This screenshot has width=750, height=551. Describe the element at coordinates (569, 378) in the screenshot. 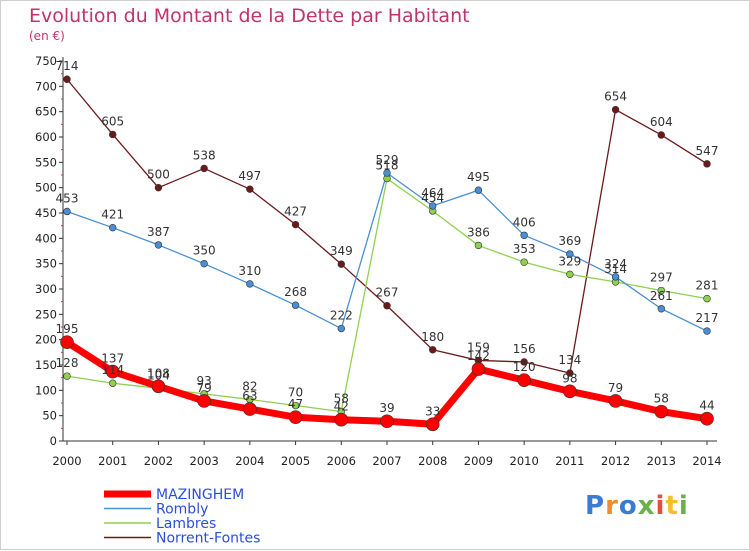

I see `data-label: 98` at that location.